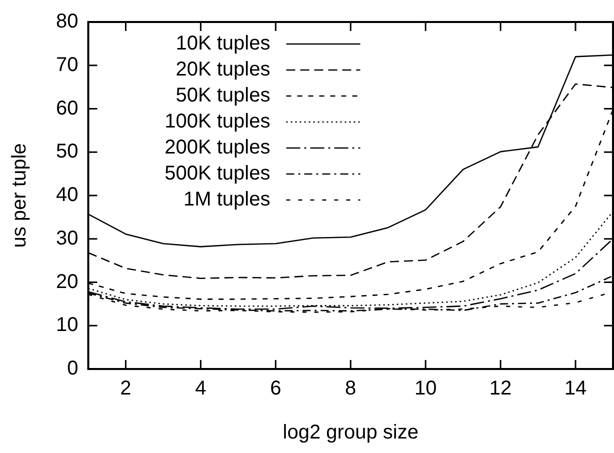 Image resolution: width=614 pixels, height=453 pixels. Describe the element at coordinates (67, 325) in the screenshot. I see `y-tick-label: 10` at that location.